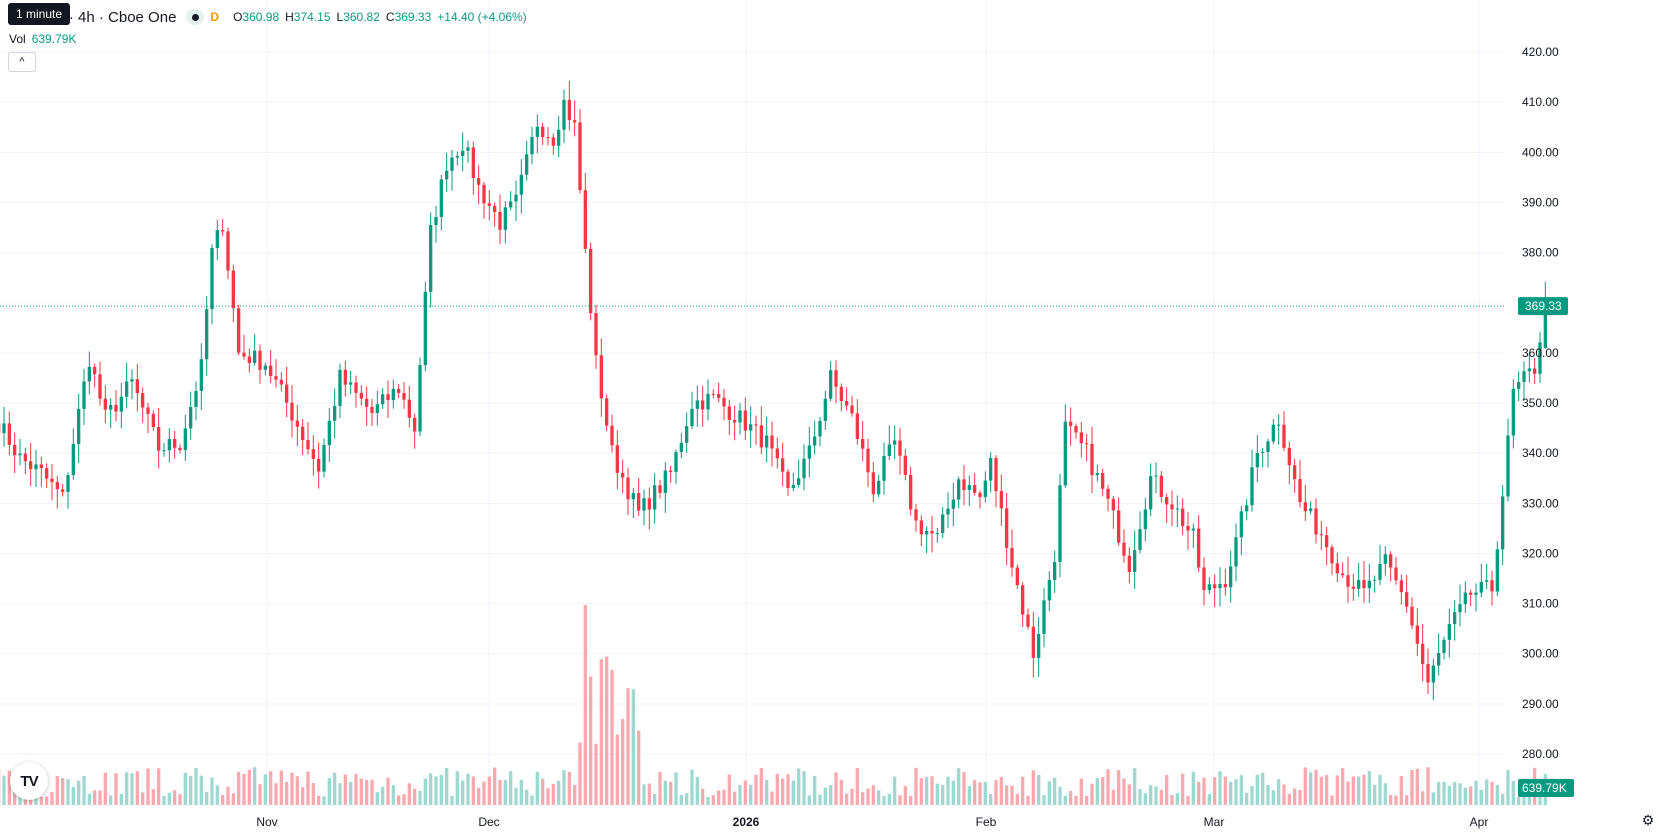 The height and width of the screenshot is (835, 1678). What do you see at coordinates (195, 17) in the screenshot?
I see `market-status-icon` at bounding box center [195, 17].